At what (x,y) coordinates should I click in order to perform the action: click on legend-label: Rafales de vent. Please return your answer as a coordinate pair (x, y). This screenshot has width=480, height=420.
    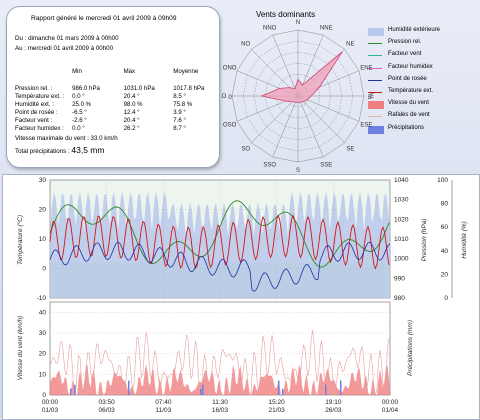
    Looking at the image, I should click on (409, 115).